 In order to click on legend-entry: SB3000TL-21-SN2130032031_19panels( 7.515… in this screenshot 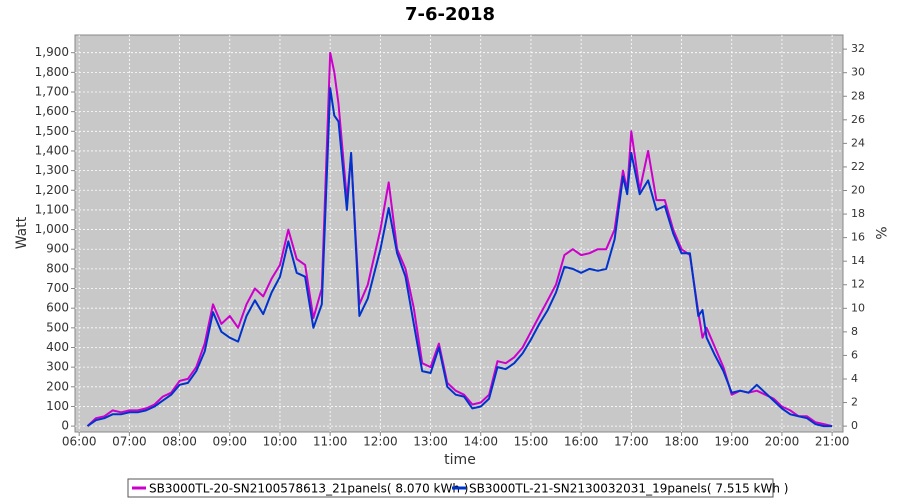, I will do `click(628, 489)`.